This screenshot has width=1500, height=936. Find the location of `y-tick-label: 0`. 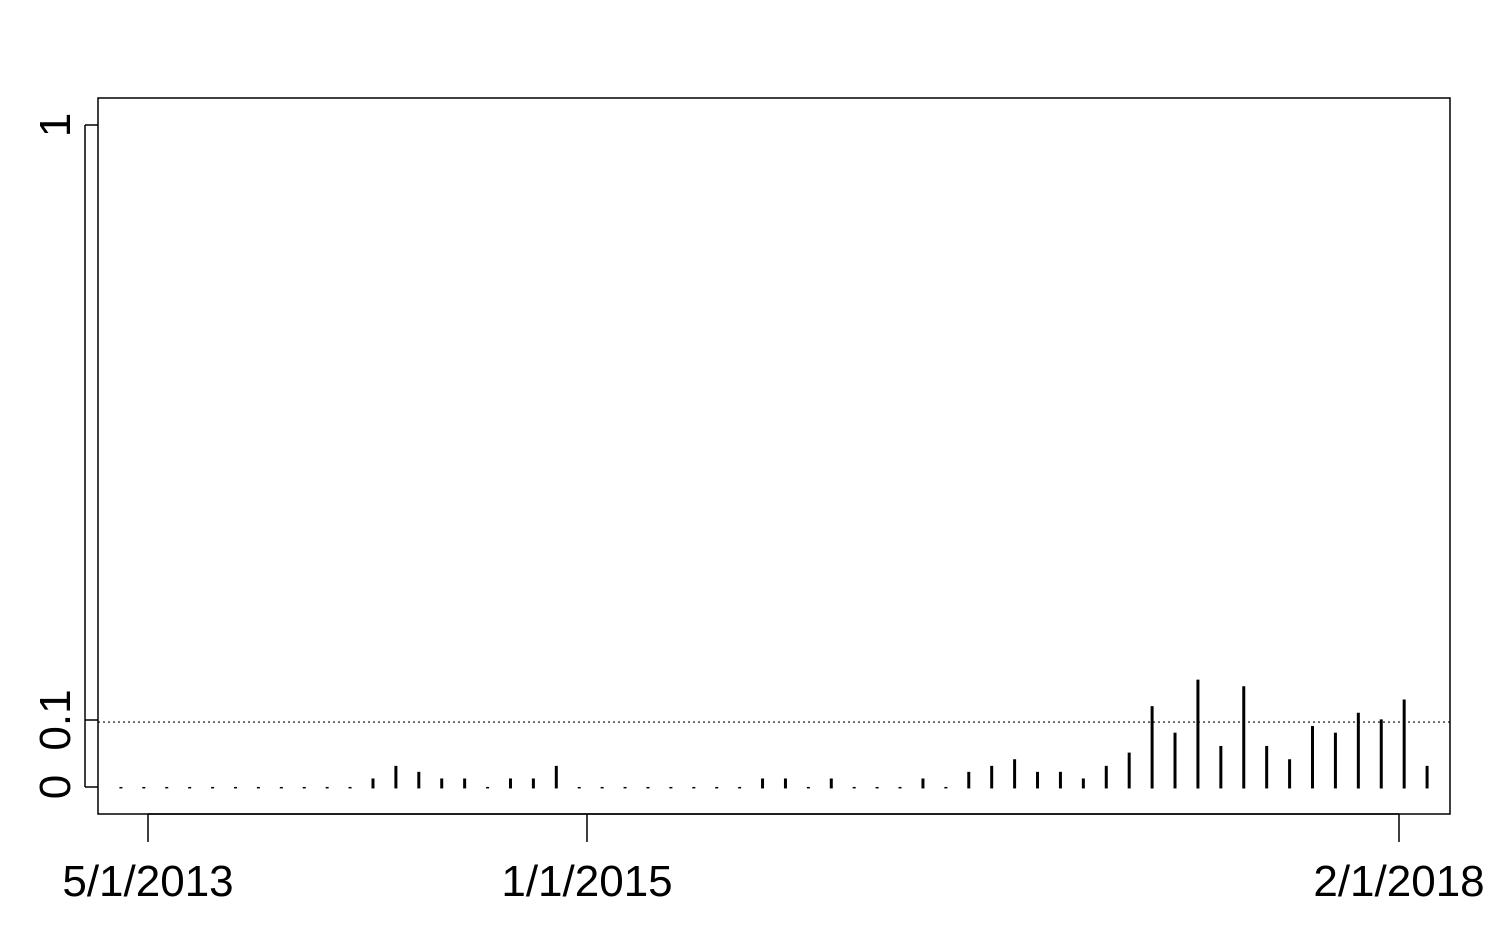

y-tick-label: 0 is located at coordinates (55, 787).